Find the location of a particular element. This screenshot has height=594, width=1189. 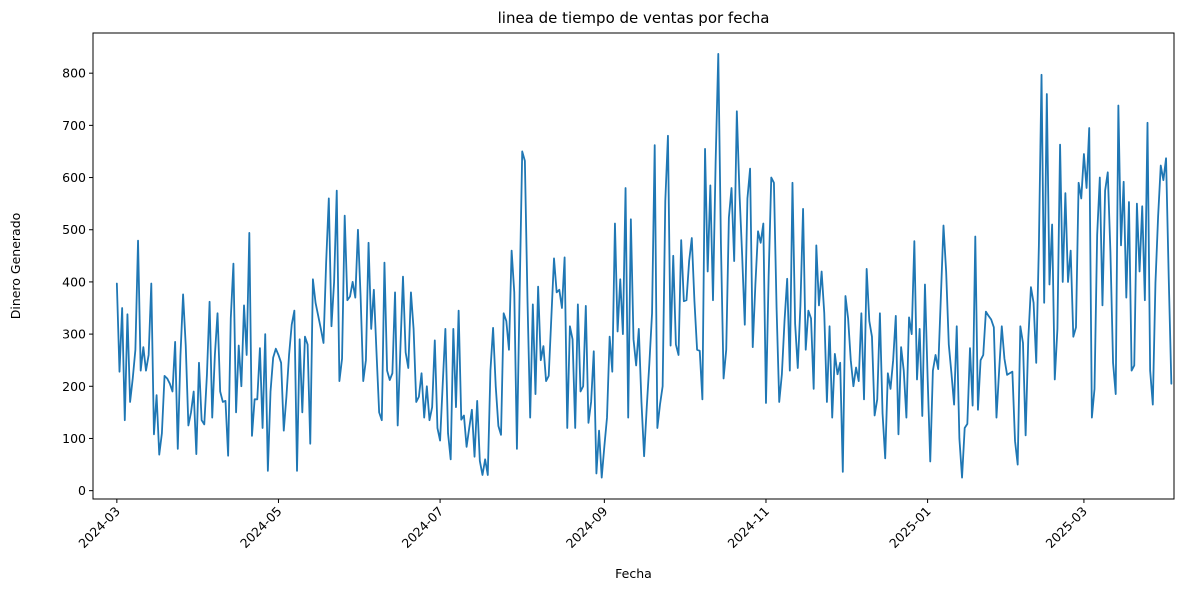

y-tick-label: 200 is located at coordinates (74, 386).